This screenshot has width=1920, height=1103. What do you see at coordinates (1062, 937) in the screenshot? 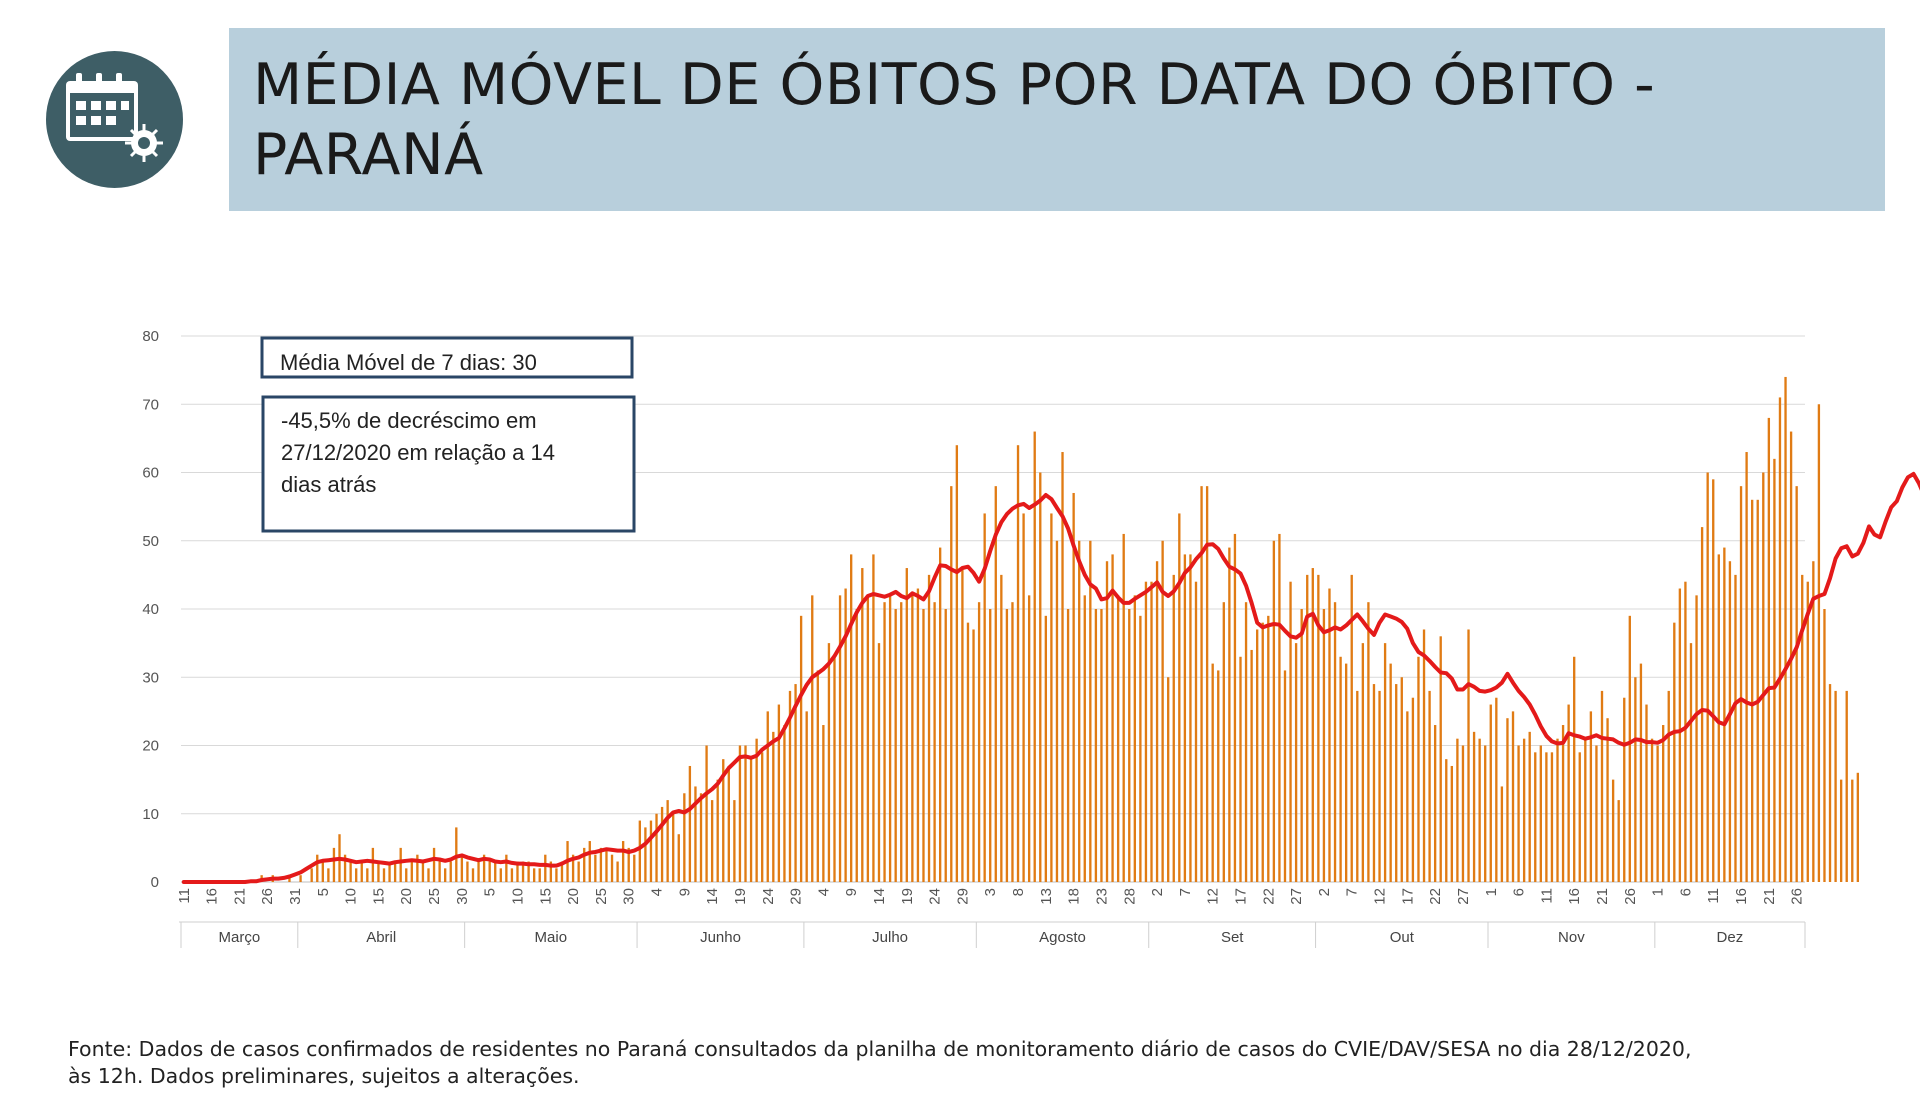
I see `month-label: Agosto` at bounding box center [1062, 937].